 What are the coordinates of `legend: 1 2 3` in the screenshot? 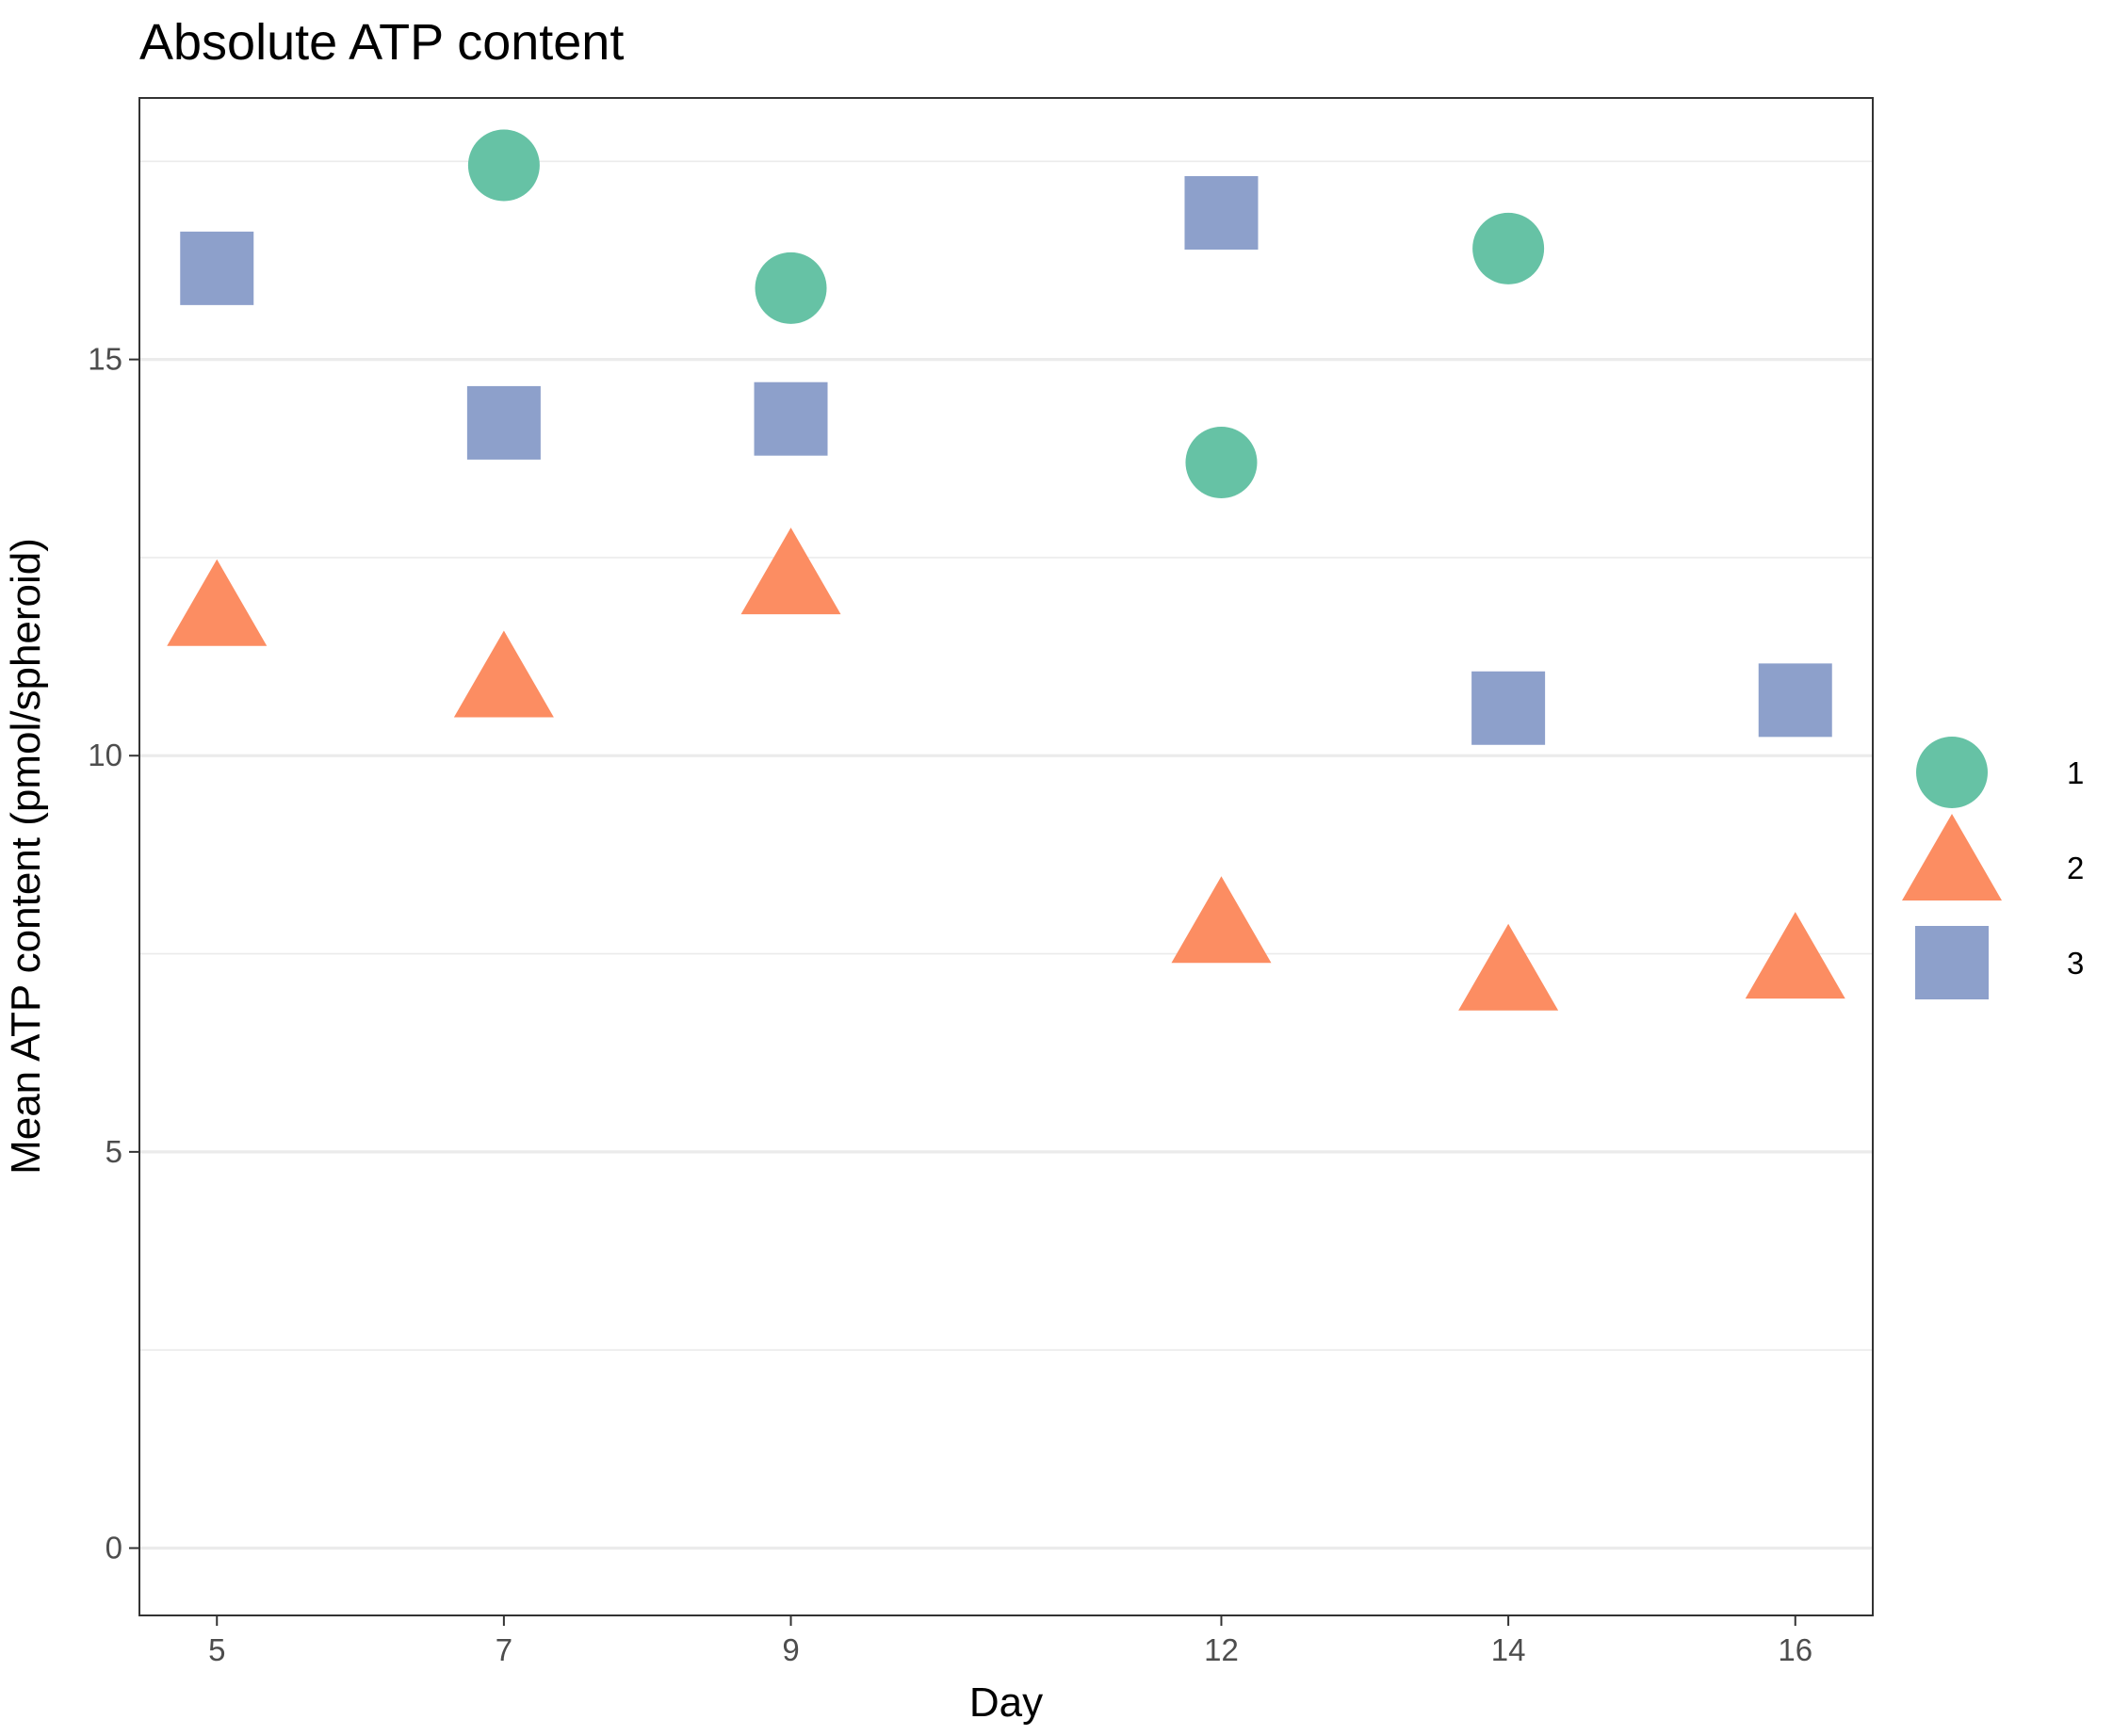 It's located at (1993, 868).